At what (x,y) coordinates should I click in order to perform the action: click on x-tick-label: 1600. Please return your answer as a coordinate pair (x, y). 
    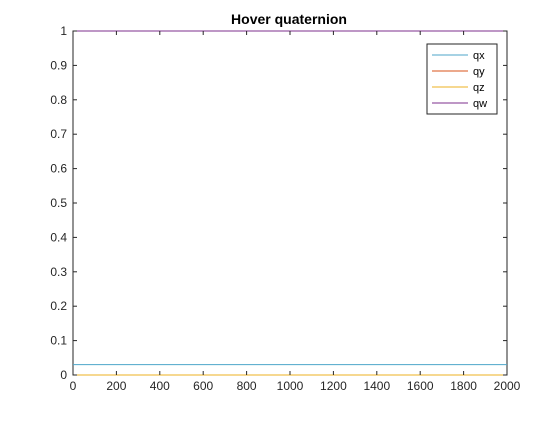
    Looking at the image, I should click on (420, 386).